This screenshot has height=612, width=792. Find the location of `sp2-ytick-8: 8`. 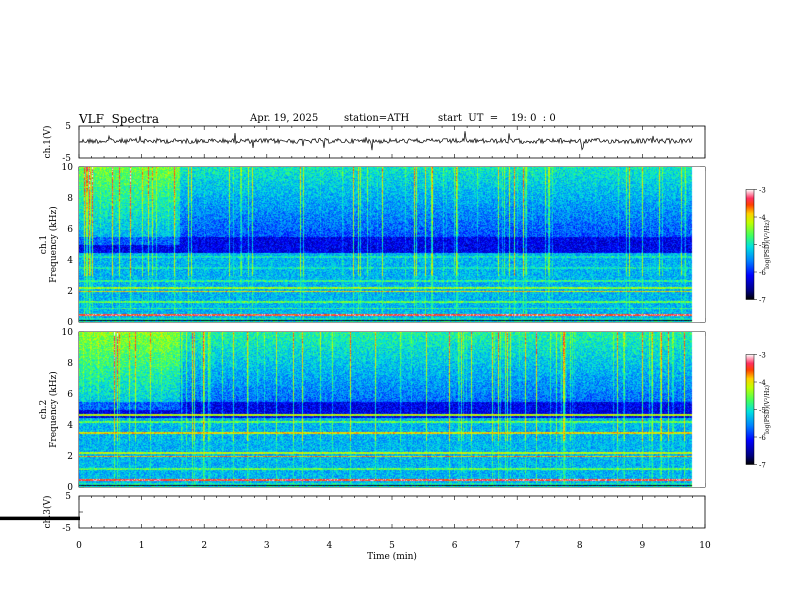

sp2-ytick-8: 8 is located at coordinates (70, 364).